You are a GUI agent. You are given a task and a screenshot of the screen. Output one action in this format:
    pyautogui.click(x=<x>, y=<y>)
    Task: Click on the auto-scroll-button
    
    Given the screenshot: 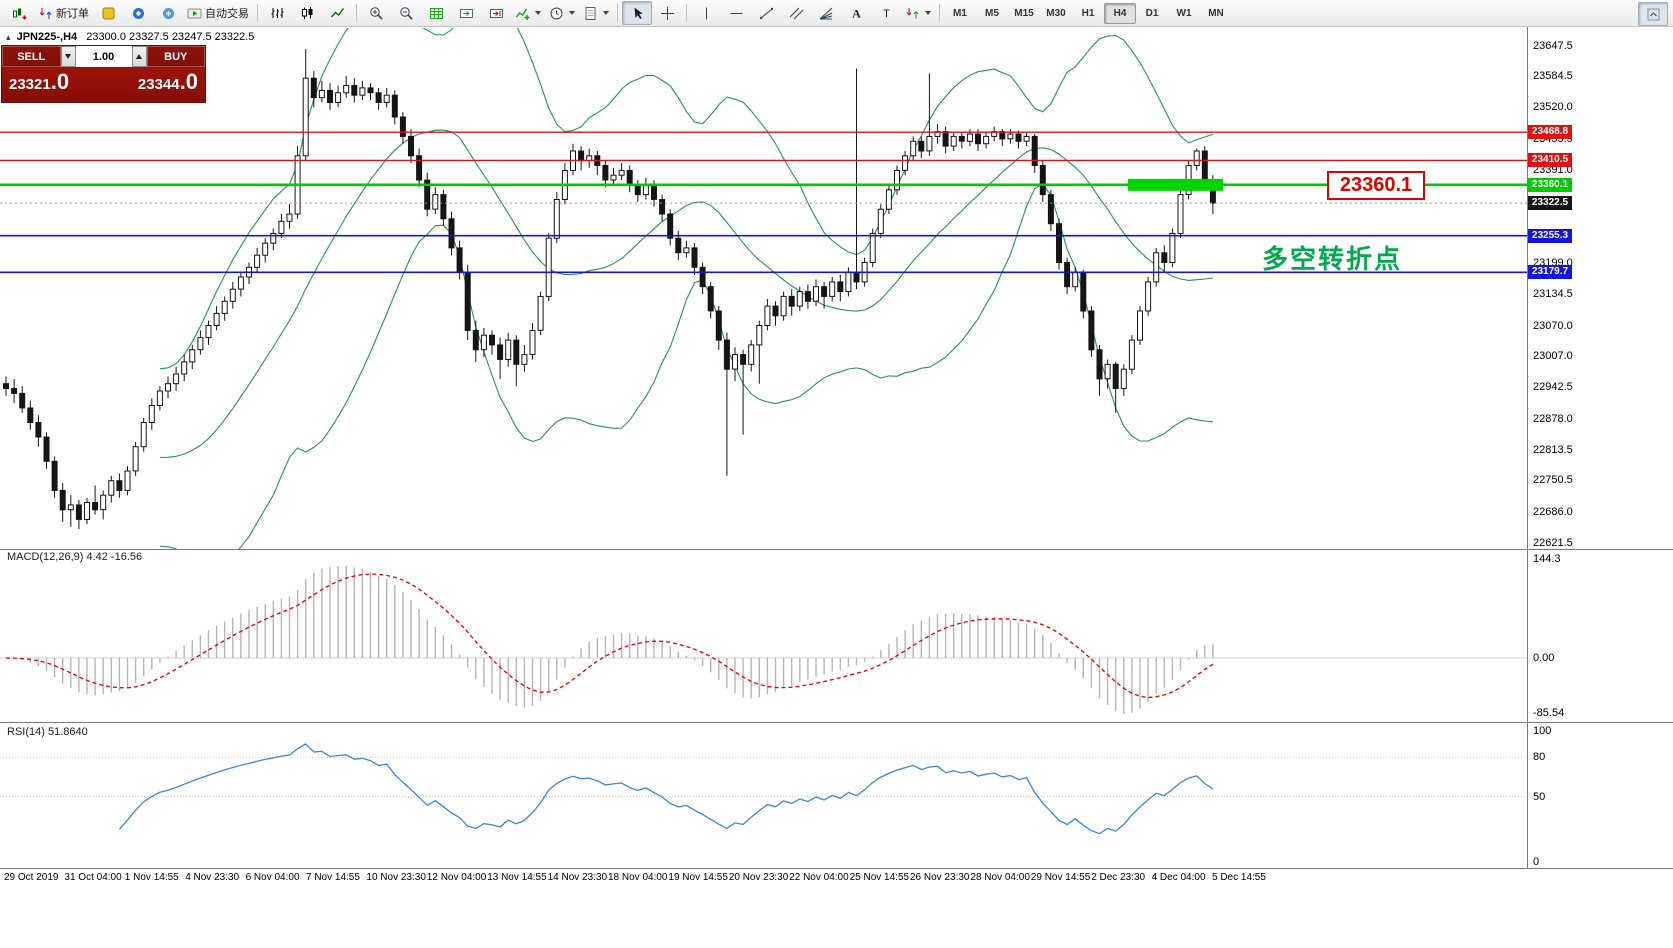 What is the action you would take?
    pyautogui.click(x=466, y=13)
    